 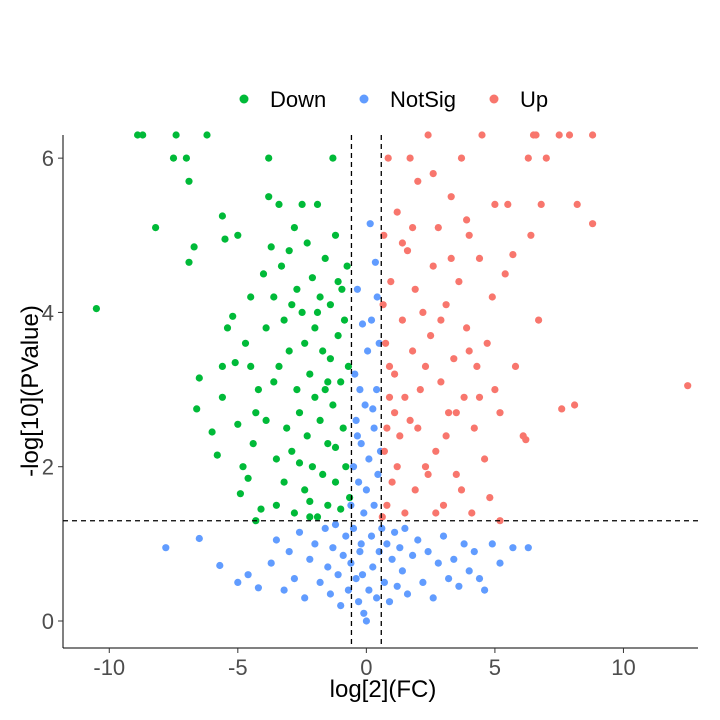 I want to click on x-tick-label: 10, so click(x=623, y=667).